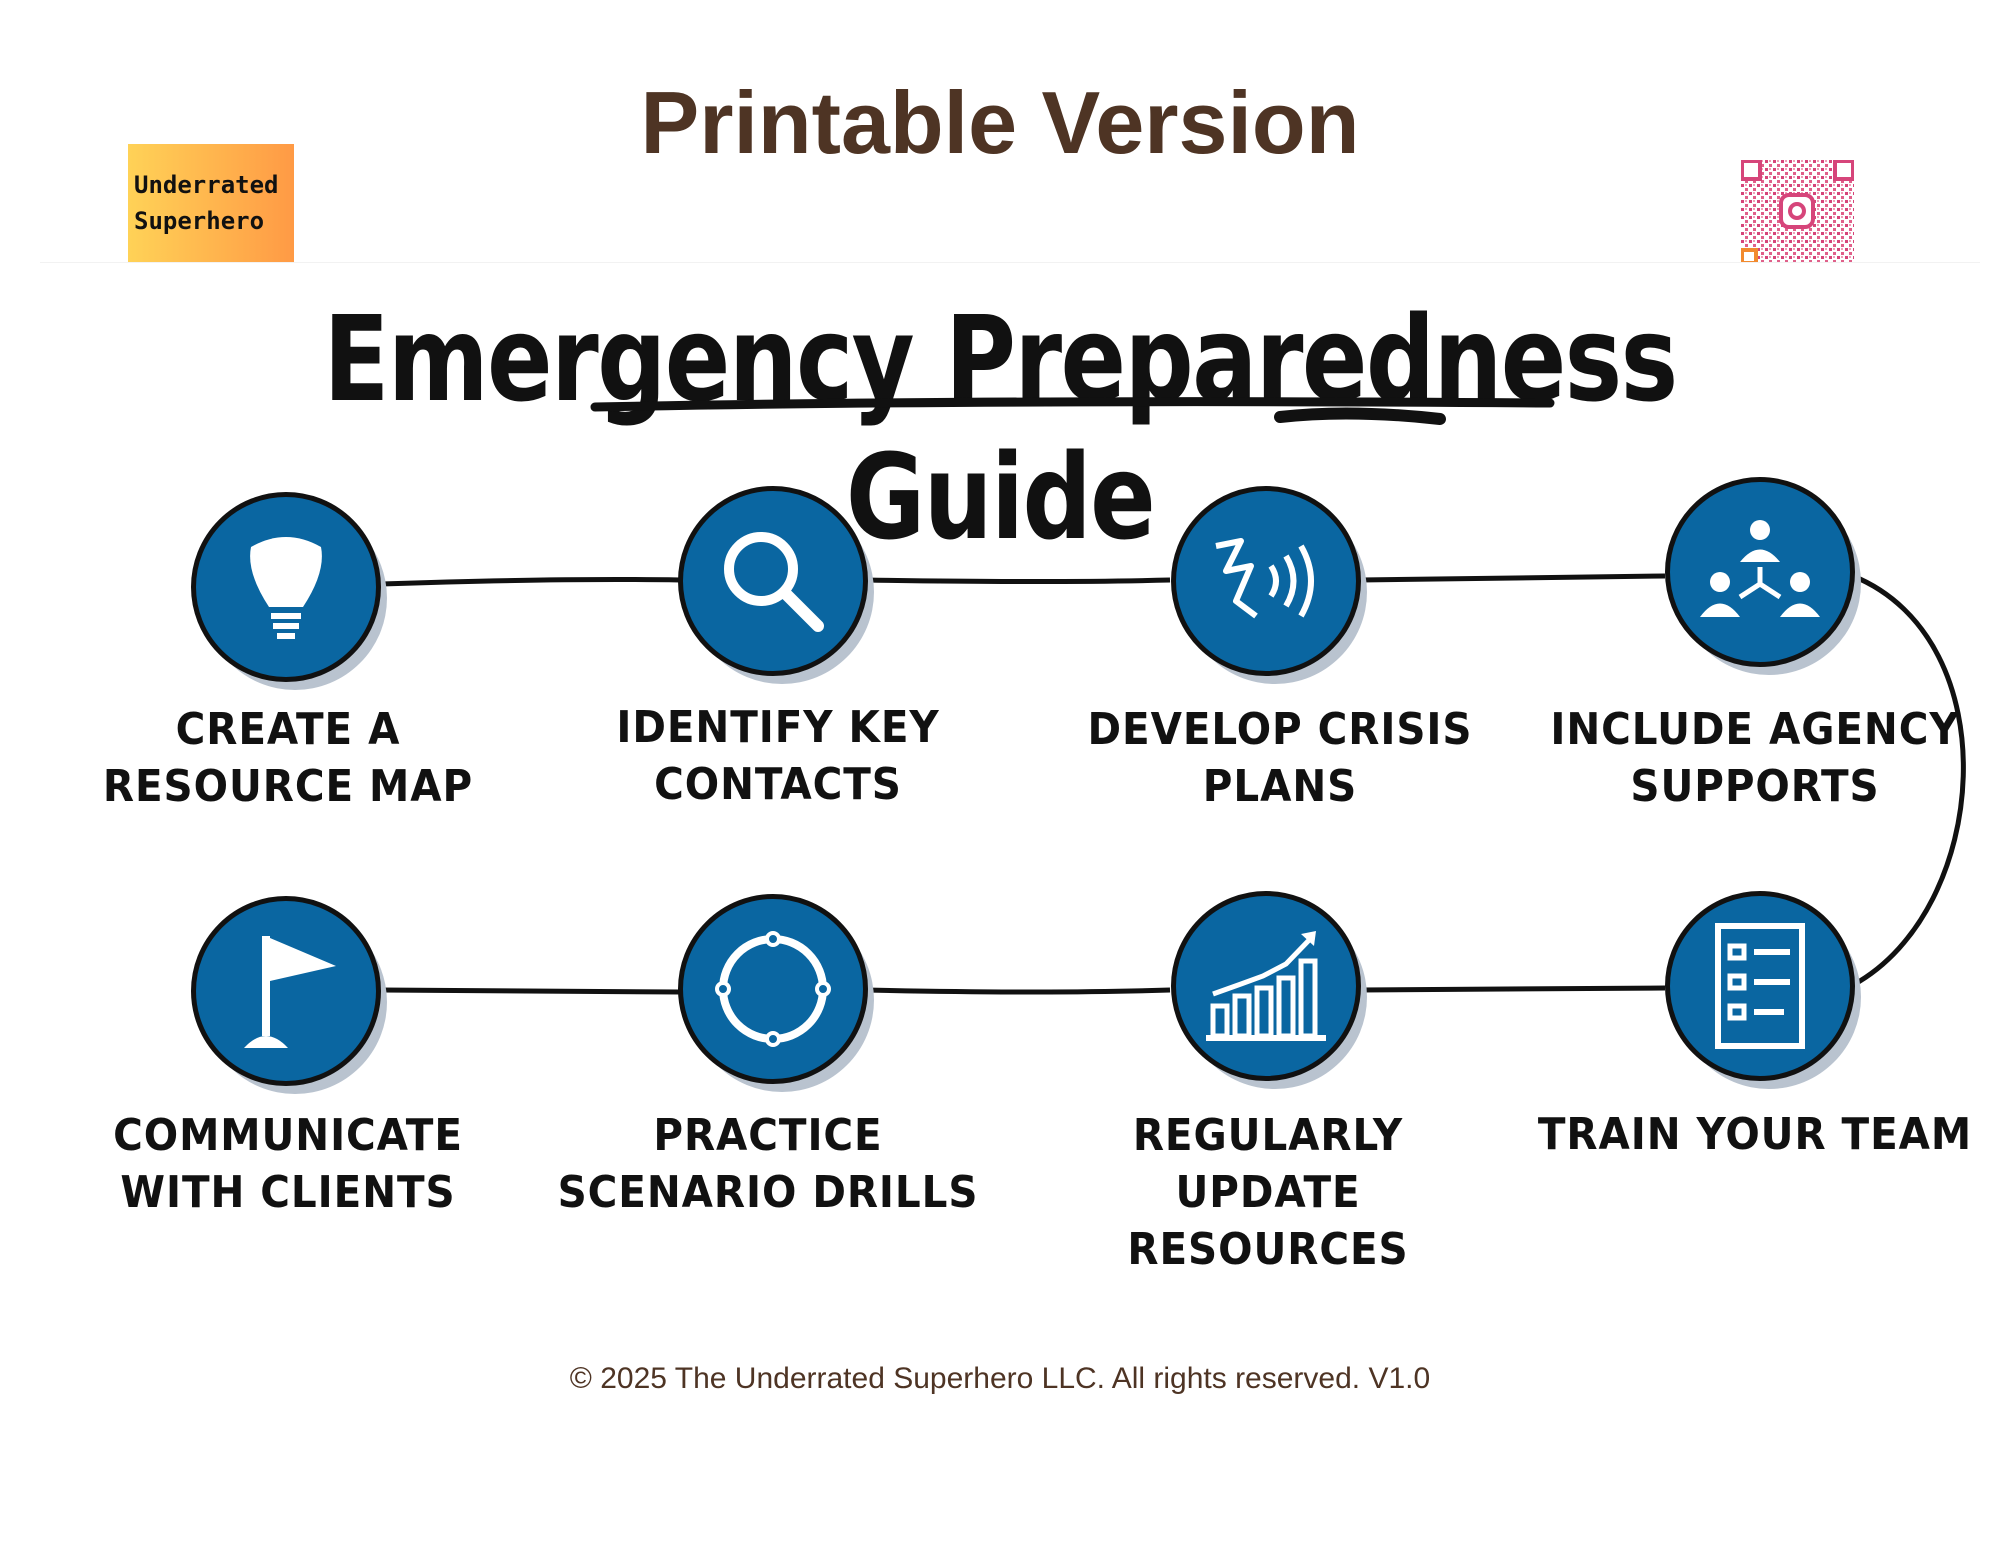 The image size is (2000, 1545). I want to click on step-4-label: Include agency supports, so click(1755, 758).